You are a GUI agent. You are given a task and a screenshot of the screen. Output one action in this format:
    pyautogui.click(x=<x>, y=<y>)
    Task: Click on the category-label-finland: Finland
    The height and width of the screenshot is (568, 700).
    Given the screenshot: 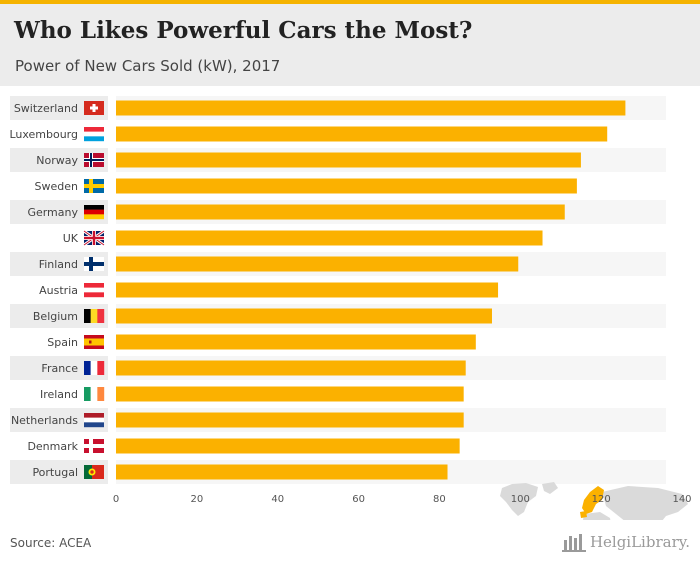 What is the action you would take?
    pyautogui.click(x=58, y=264)
    